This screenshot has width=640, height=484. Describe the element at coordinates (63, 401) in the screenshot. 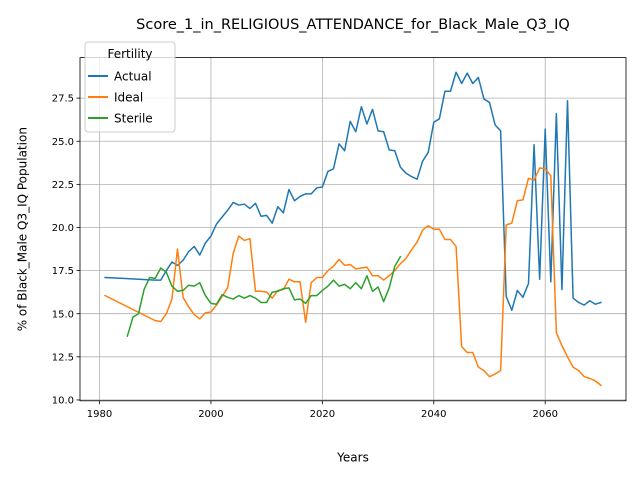

I see `y-tick-label: 10.0` at that location.